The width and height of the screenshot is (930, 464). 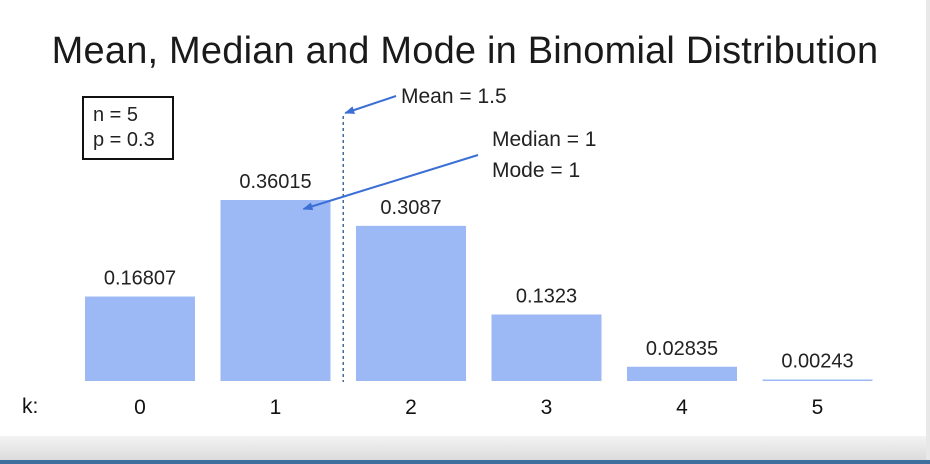 What do you see at coordinates (465, 448) in the screenshot?
I see `bottom-shade` at bounding box center [465, 448].